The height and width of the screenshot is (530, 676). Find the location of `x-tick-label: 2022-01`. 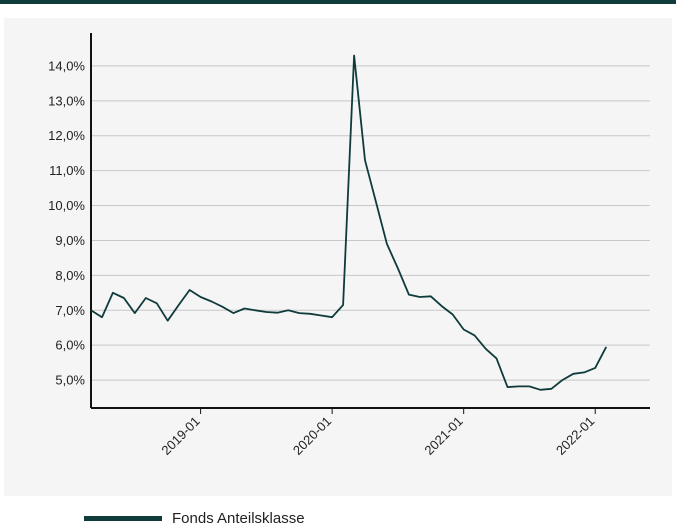

x-tick-label: 2022-01 is located at coordinates (575, 436).